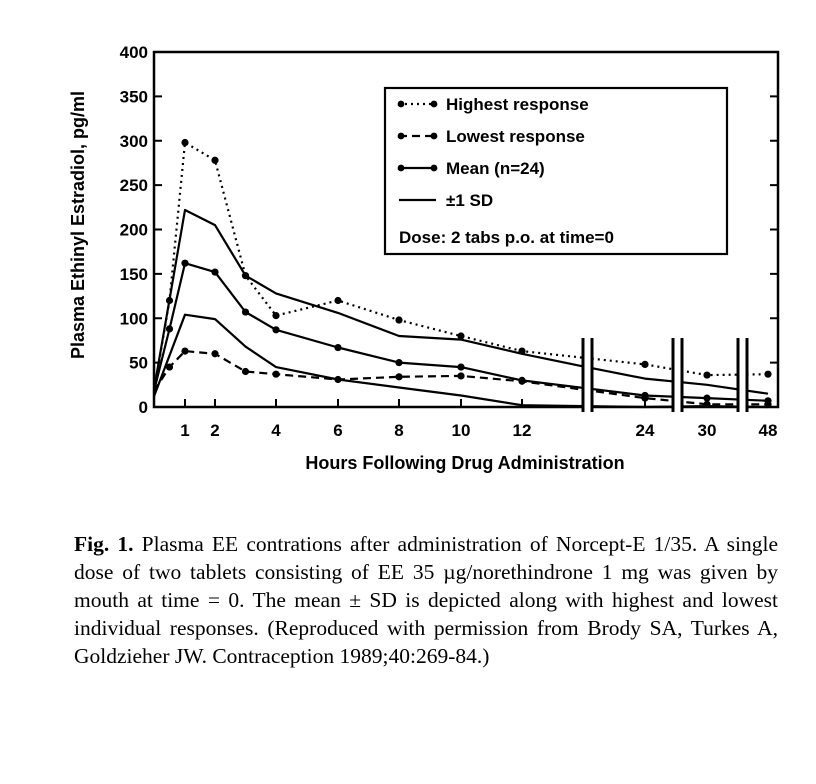 This screenshot has width=816, height=784. Describe the element at coordinates (143, 407) in the screenshot. I see `y-tick-label: 0` at that location.